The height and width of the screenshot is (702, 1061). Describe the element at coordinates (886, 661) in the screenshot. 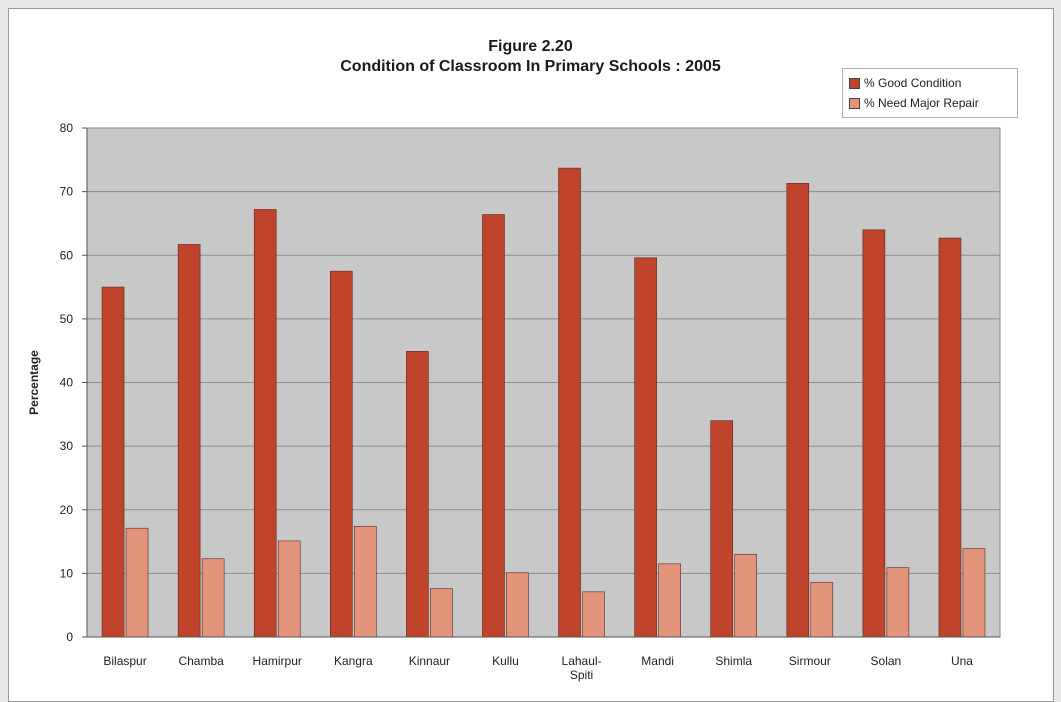

I see `x-tick-label: Solan` at that location.